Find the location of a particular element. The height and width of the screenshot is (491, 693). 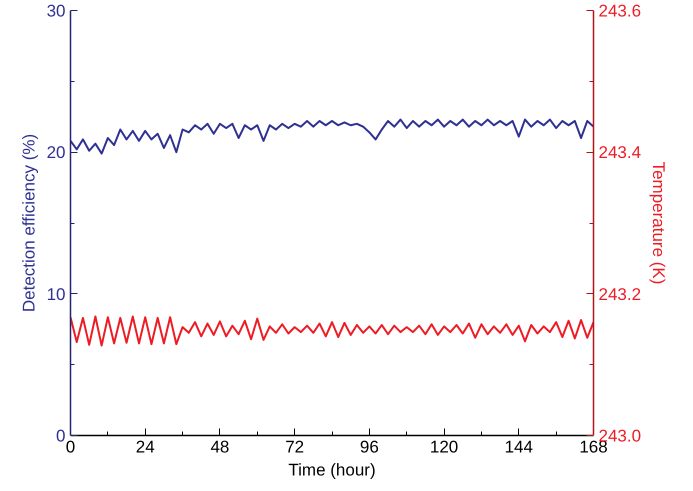

x-tick-label: 24 is located at coordinates (145, 447).